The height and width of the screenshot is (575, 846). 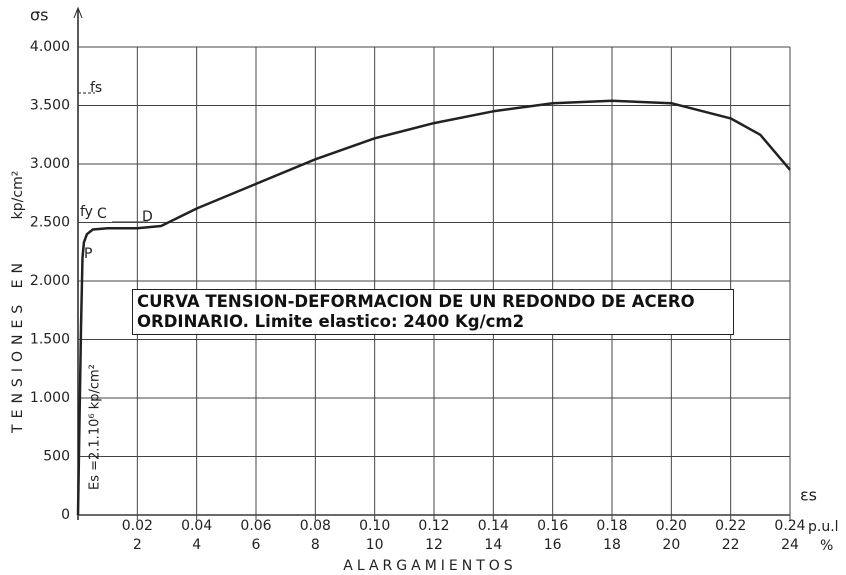 I want to click on y-arrow, so click(x=78, y=12).